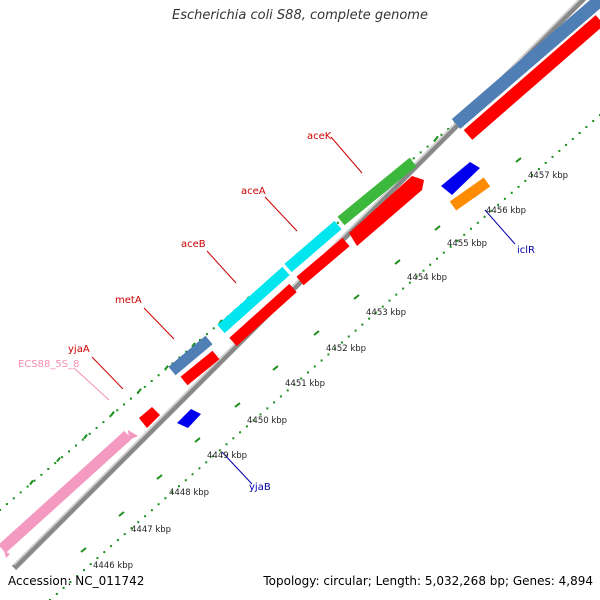  I want to click on tick-label: 4451 kbp, so click(305, 384).